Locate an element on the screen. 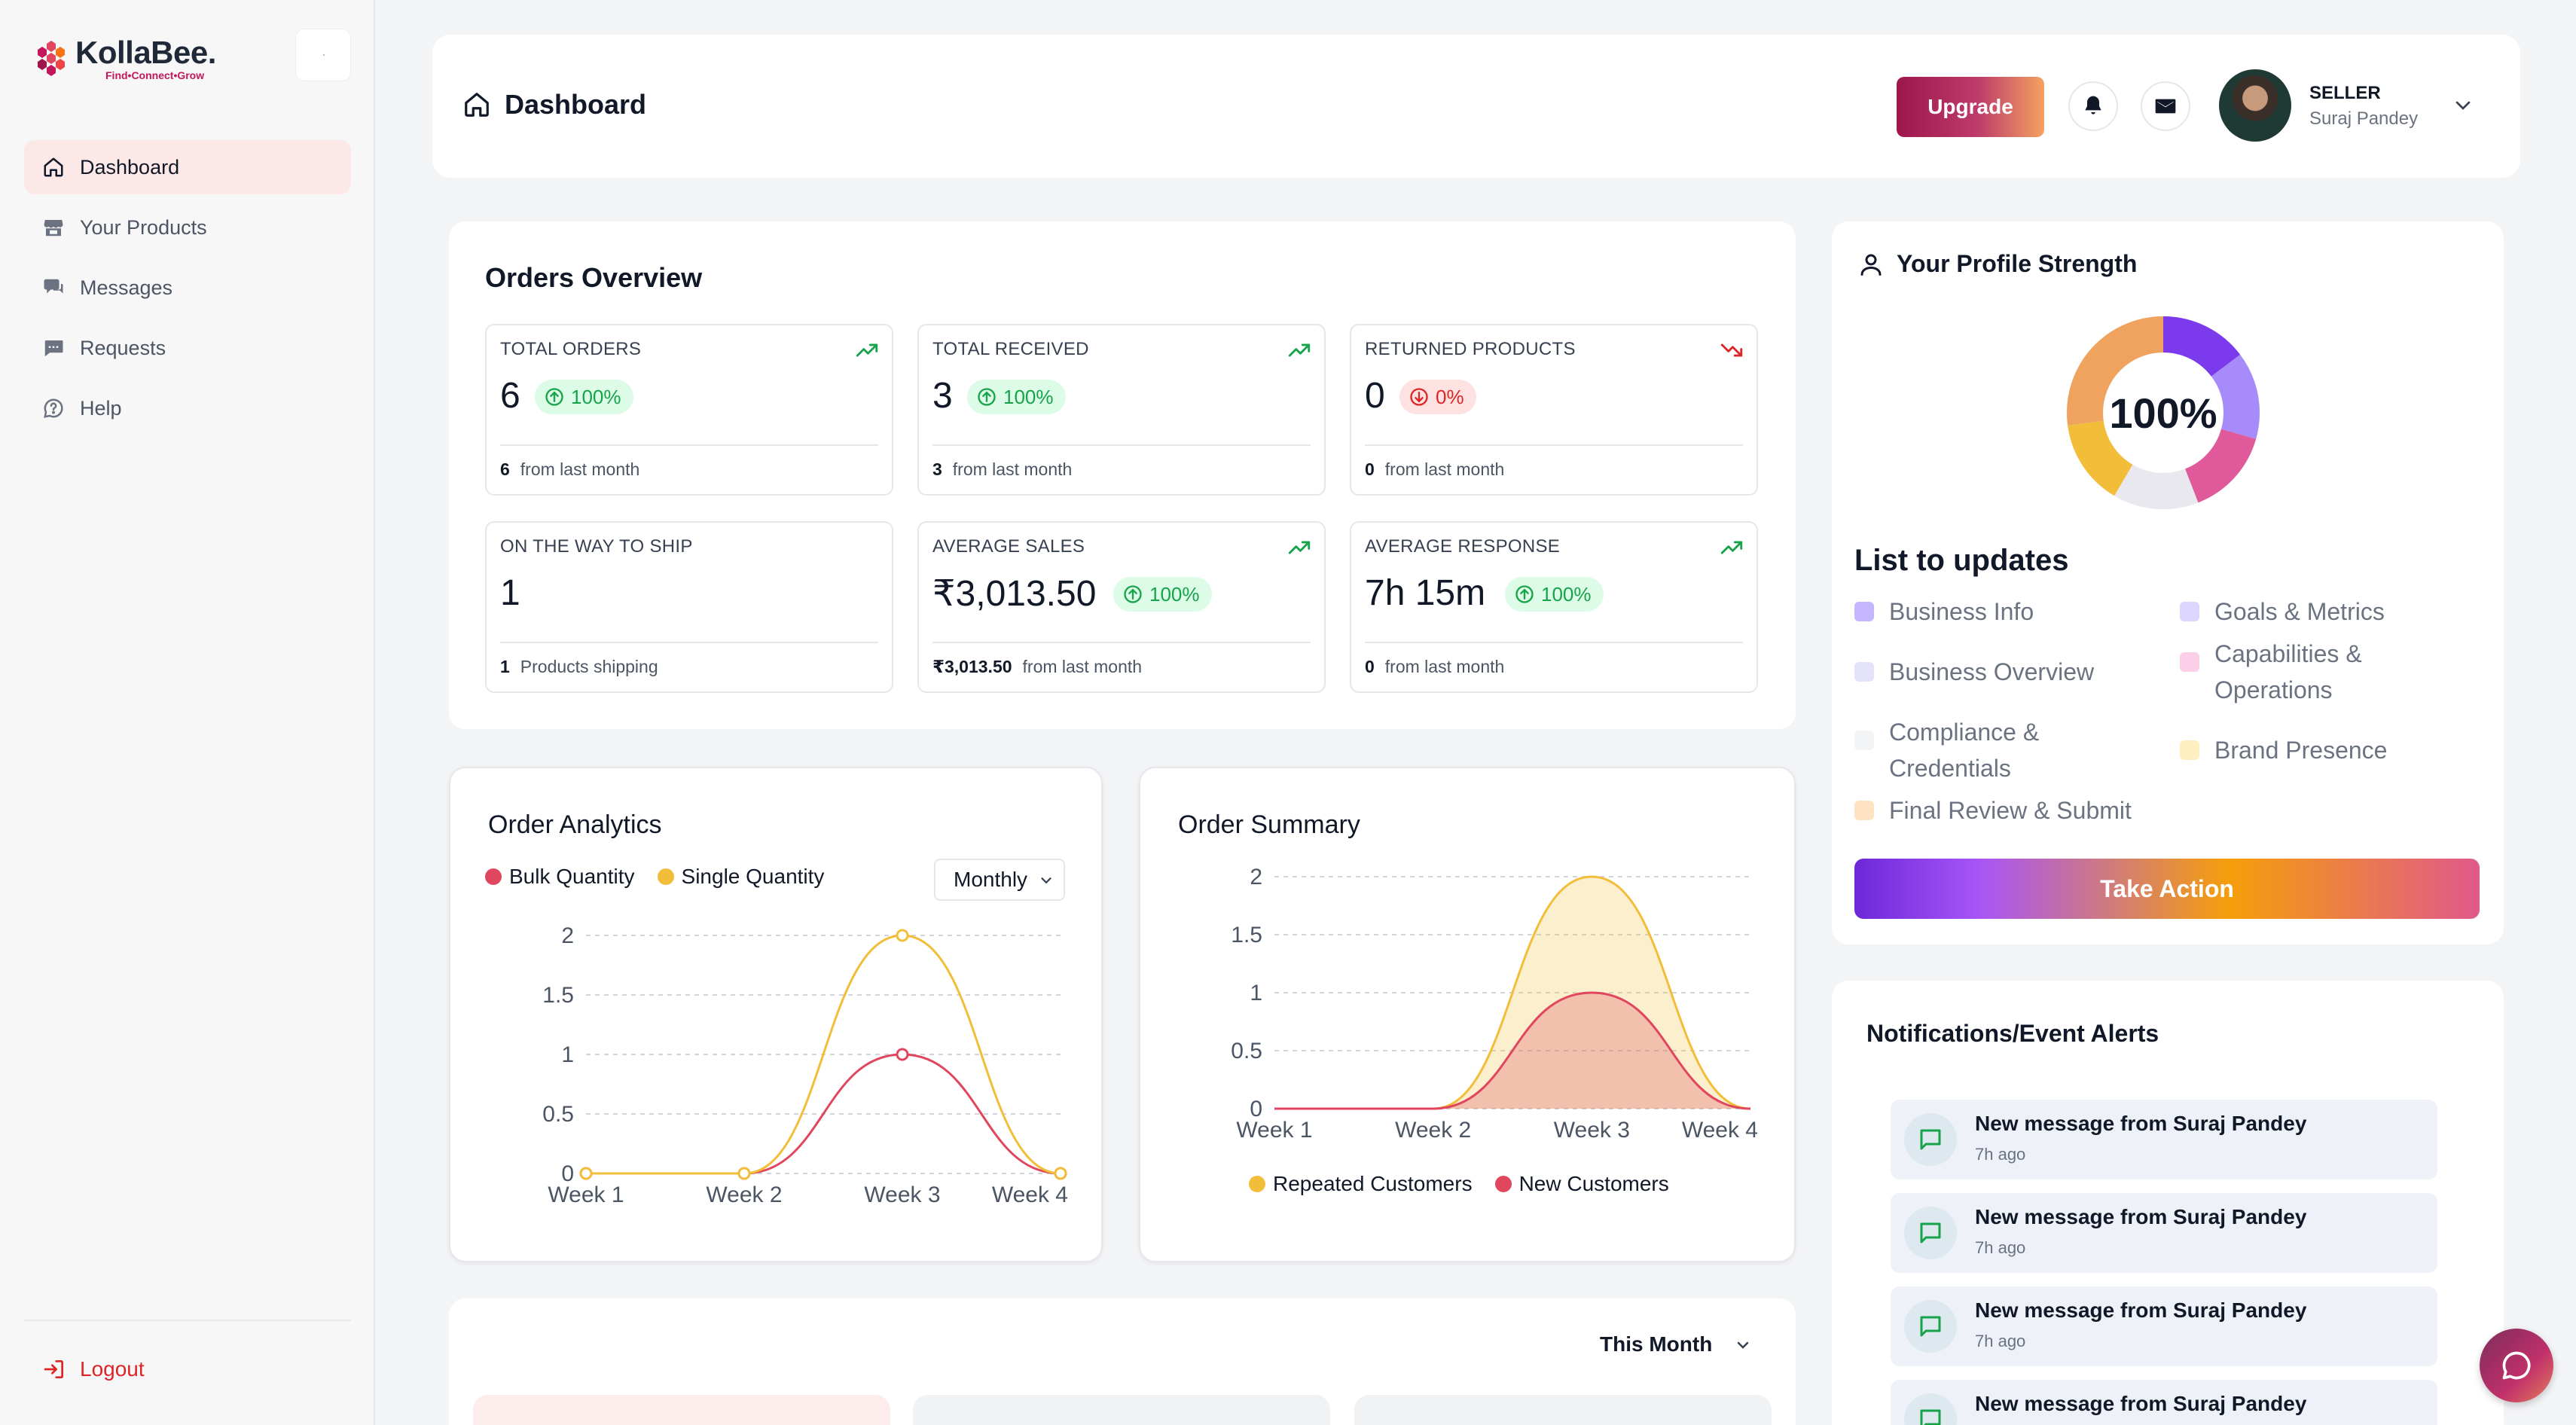 The image size is (2576, 1425). update-item-business-overview: Business Overview is located at coordinates (1974, 672).